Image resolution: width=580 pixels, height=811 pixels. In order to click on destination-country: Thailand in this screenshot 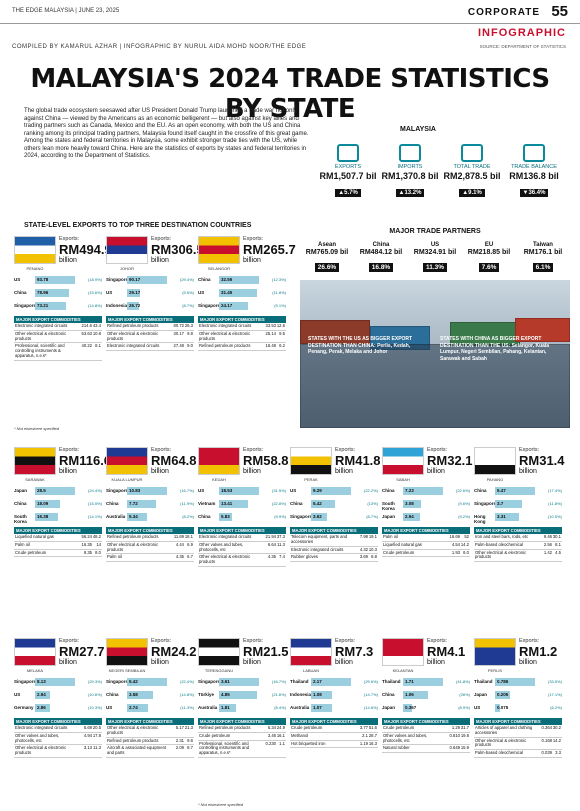, I will do `click(483, 681)`.